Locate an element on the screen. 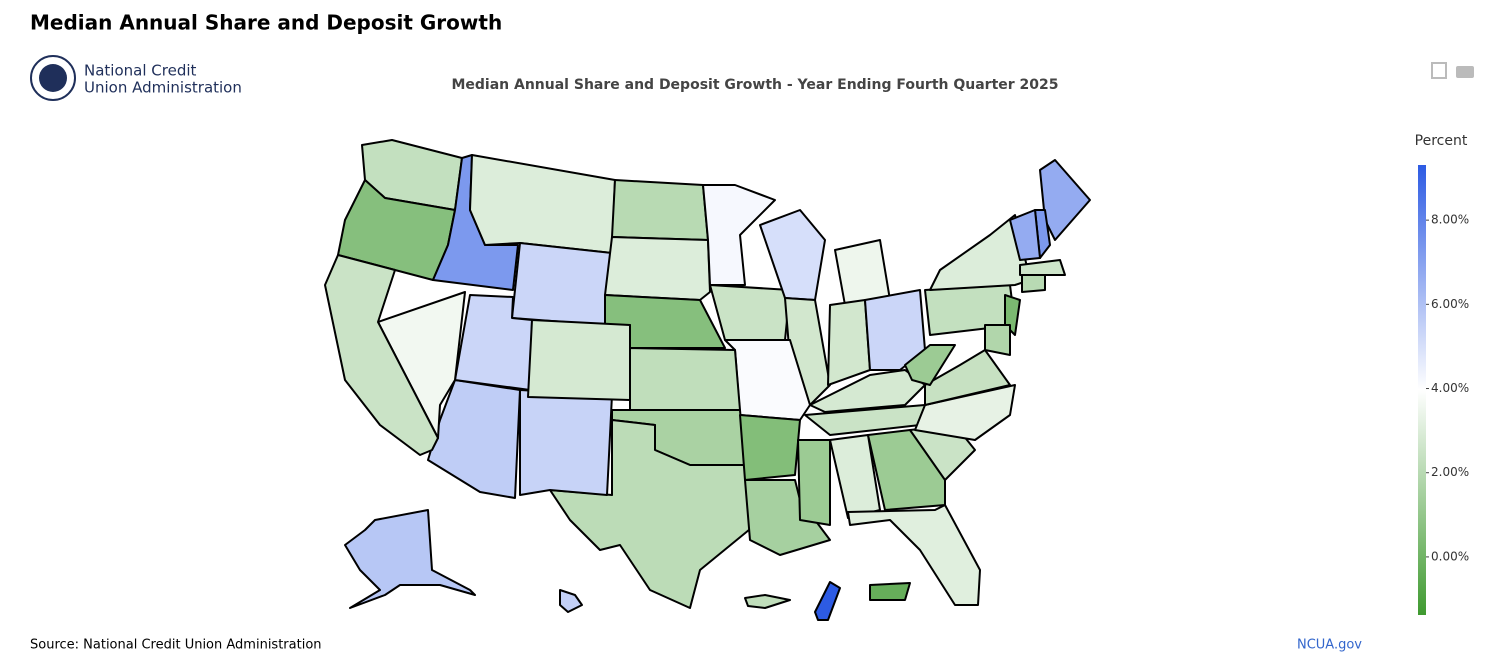 The height and width of the screenshot is (670, 1494). colorbar-tick-label: 8.00% is located at coordinates (1450, 220).